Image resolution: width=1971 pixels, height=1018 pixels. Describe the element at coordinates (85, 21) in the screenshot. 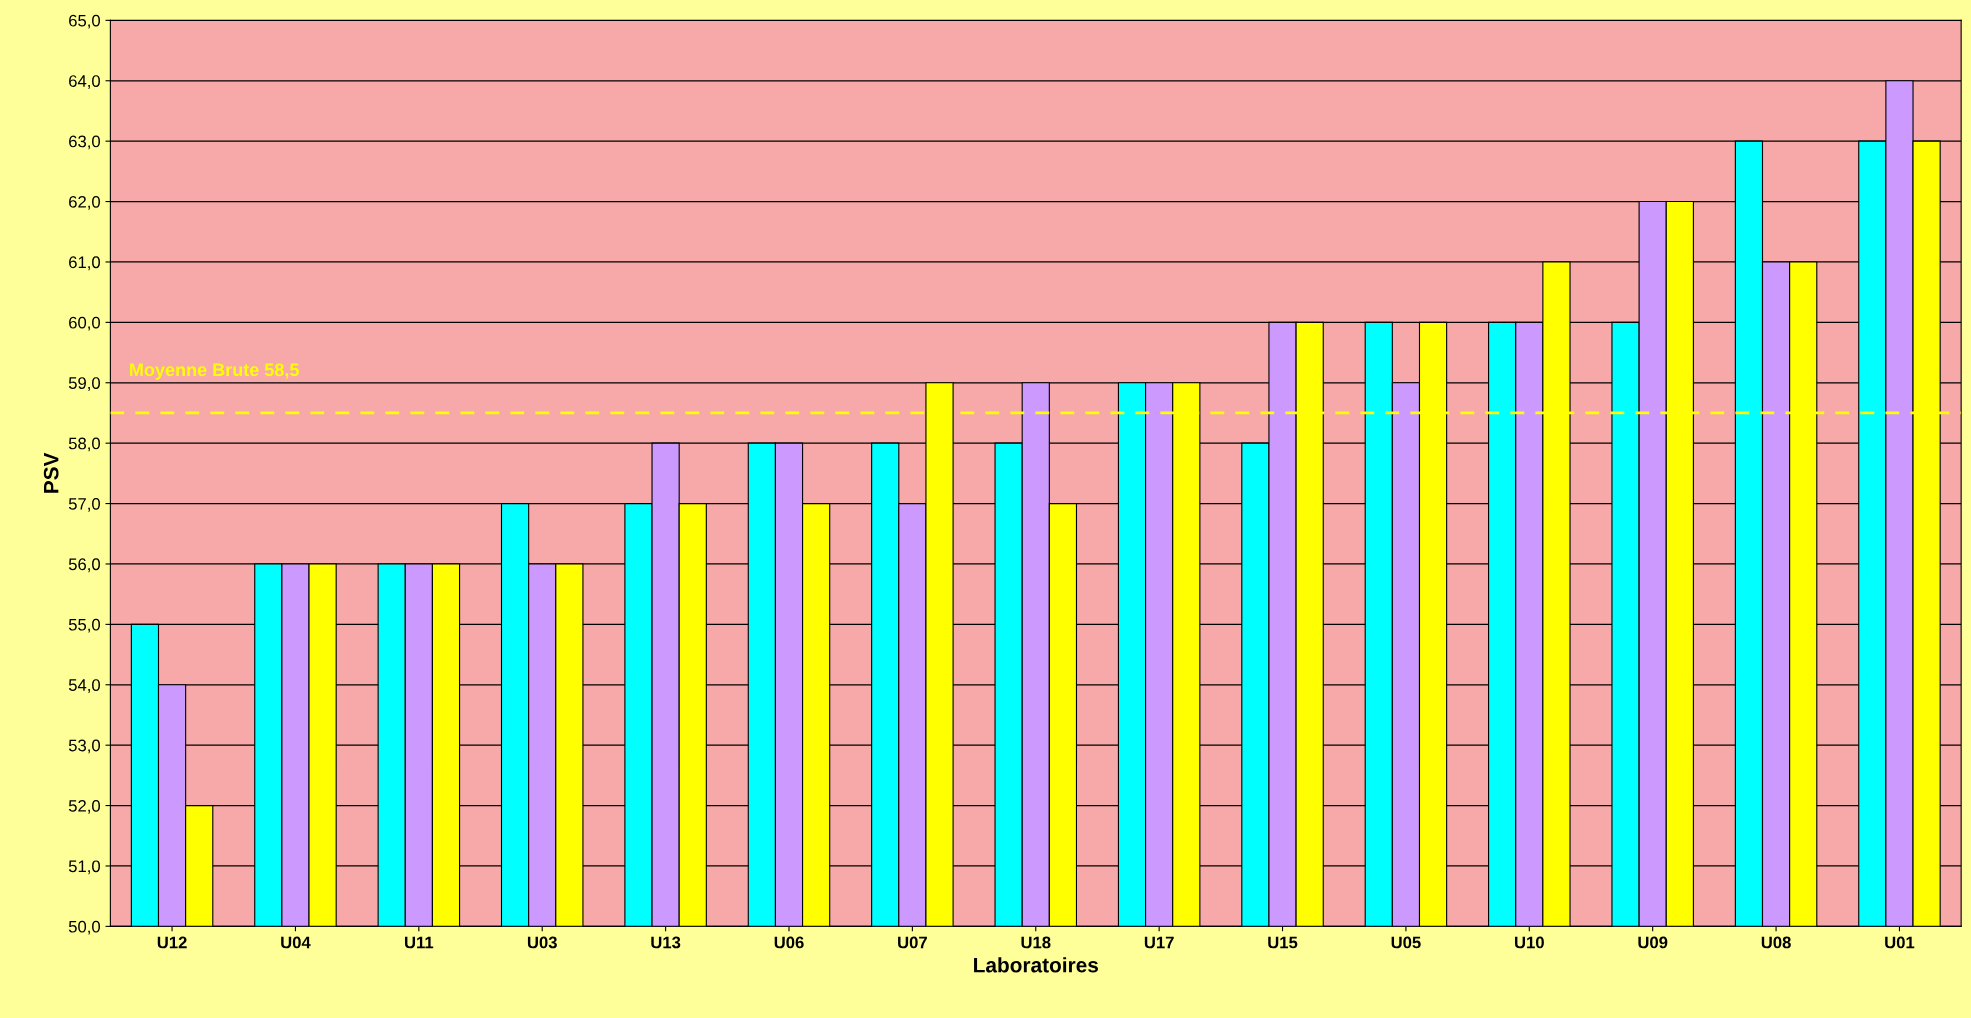

I see `y-tick-label: 65,0` at that location.